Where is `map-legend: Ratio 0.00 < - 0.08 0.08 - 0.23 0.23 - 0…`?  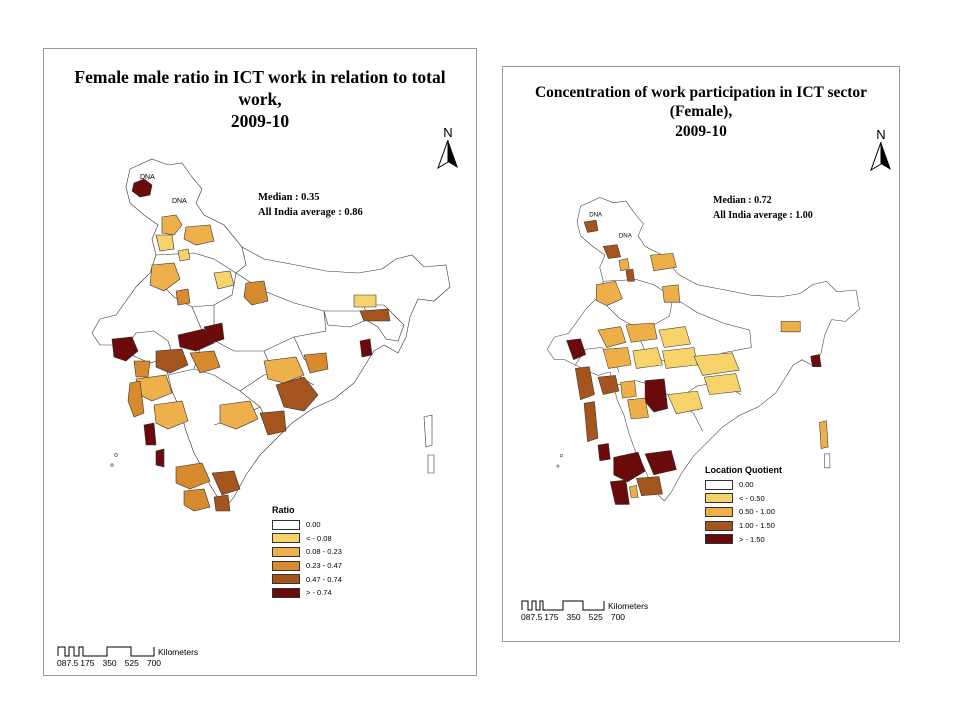 map-legend: Ratio 0.00 < - 0.08 0.08 - 0.23 0.23 - 0… is located at coordinates (307, 552).